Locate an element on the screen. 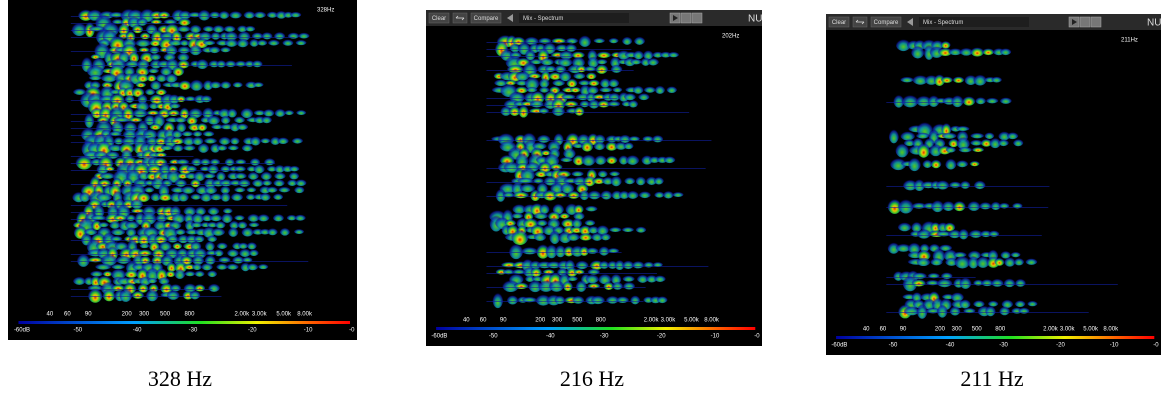 Image resolution: width=1161 pixels, height=403 pixels. frequency-label: 90 is located at coordinates (503, 321).